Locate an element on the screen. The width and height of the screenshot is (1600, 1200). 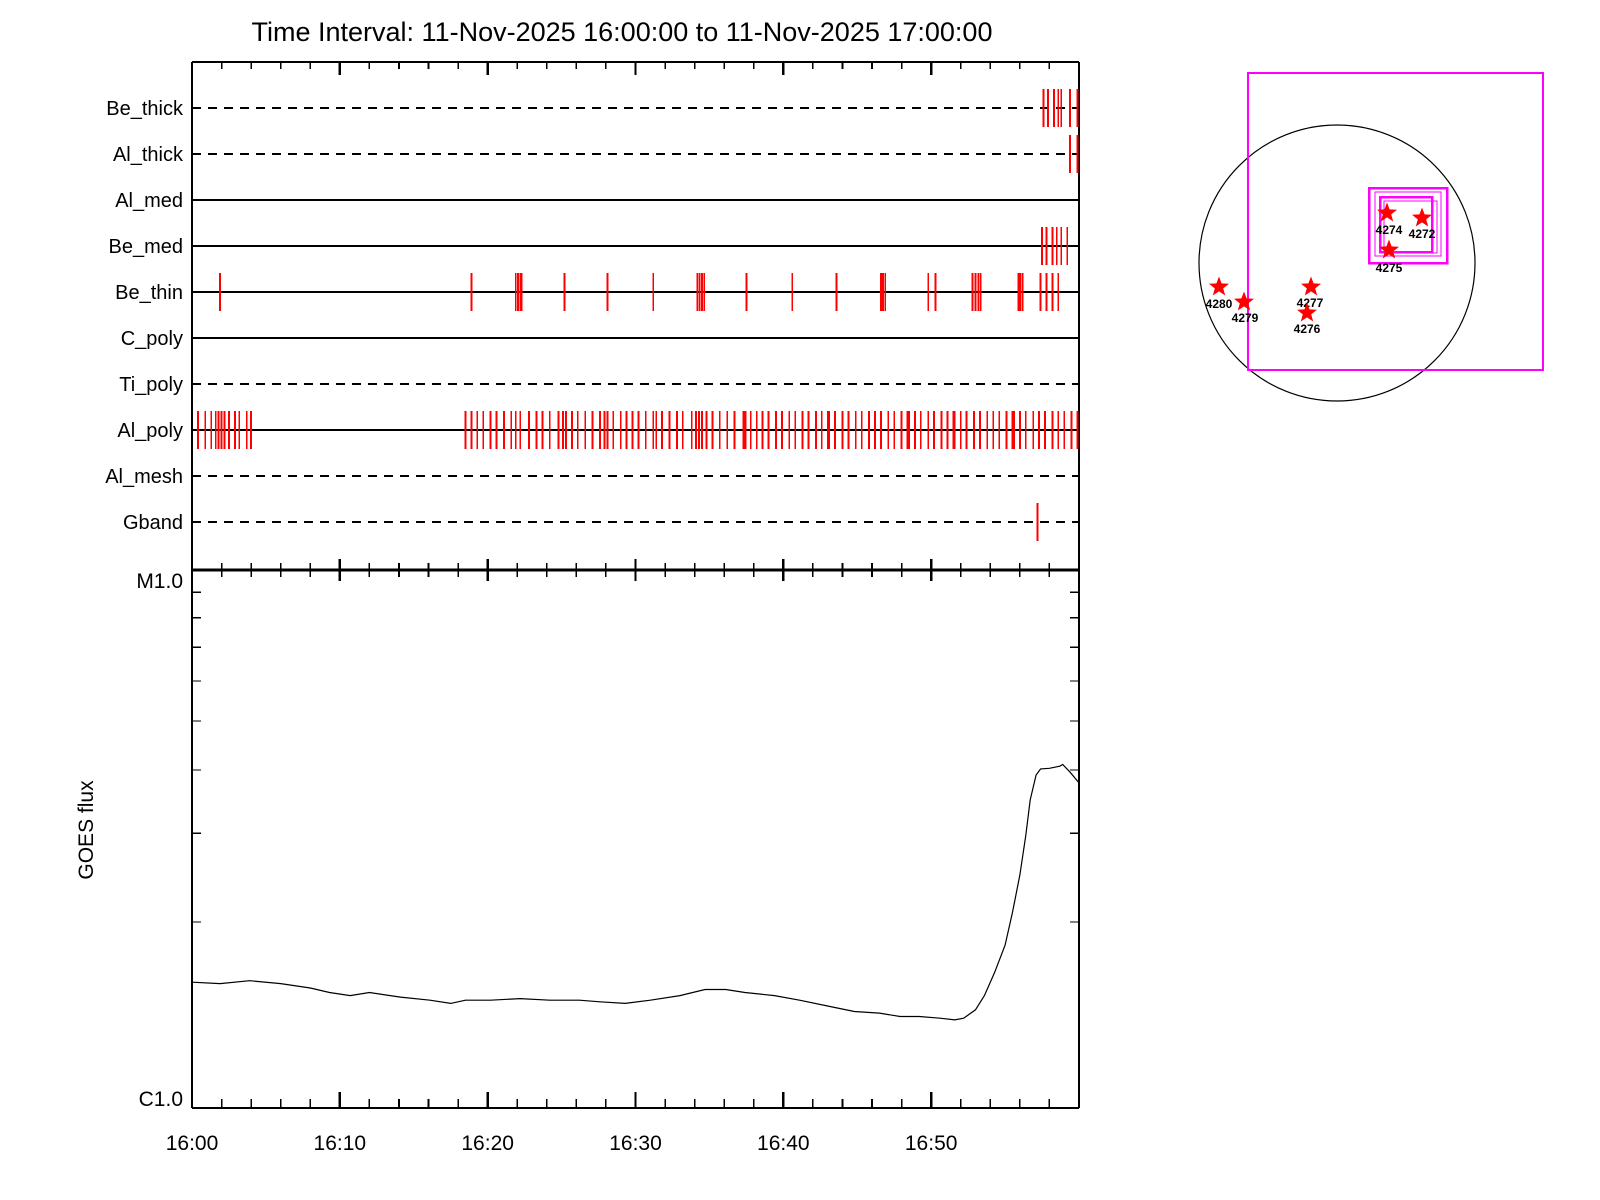
x-tick-label: 16:50 is located at coordinates (931, 1143).